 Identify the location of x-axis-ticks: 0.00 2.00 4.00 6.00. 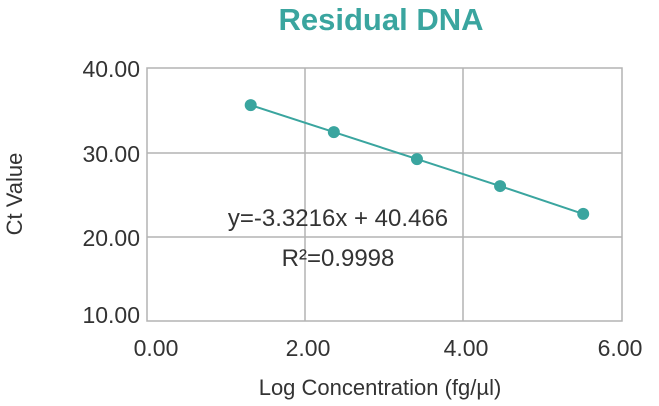
(388, 348).